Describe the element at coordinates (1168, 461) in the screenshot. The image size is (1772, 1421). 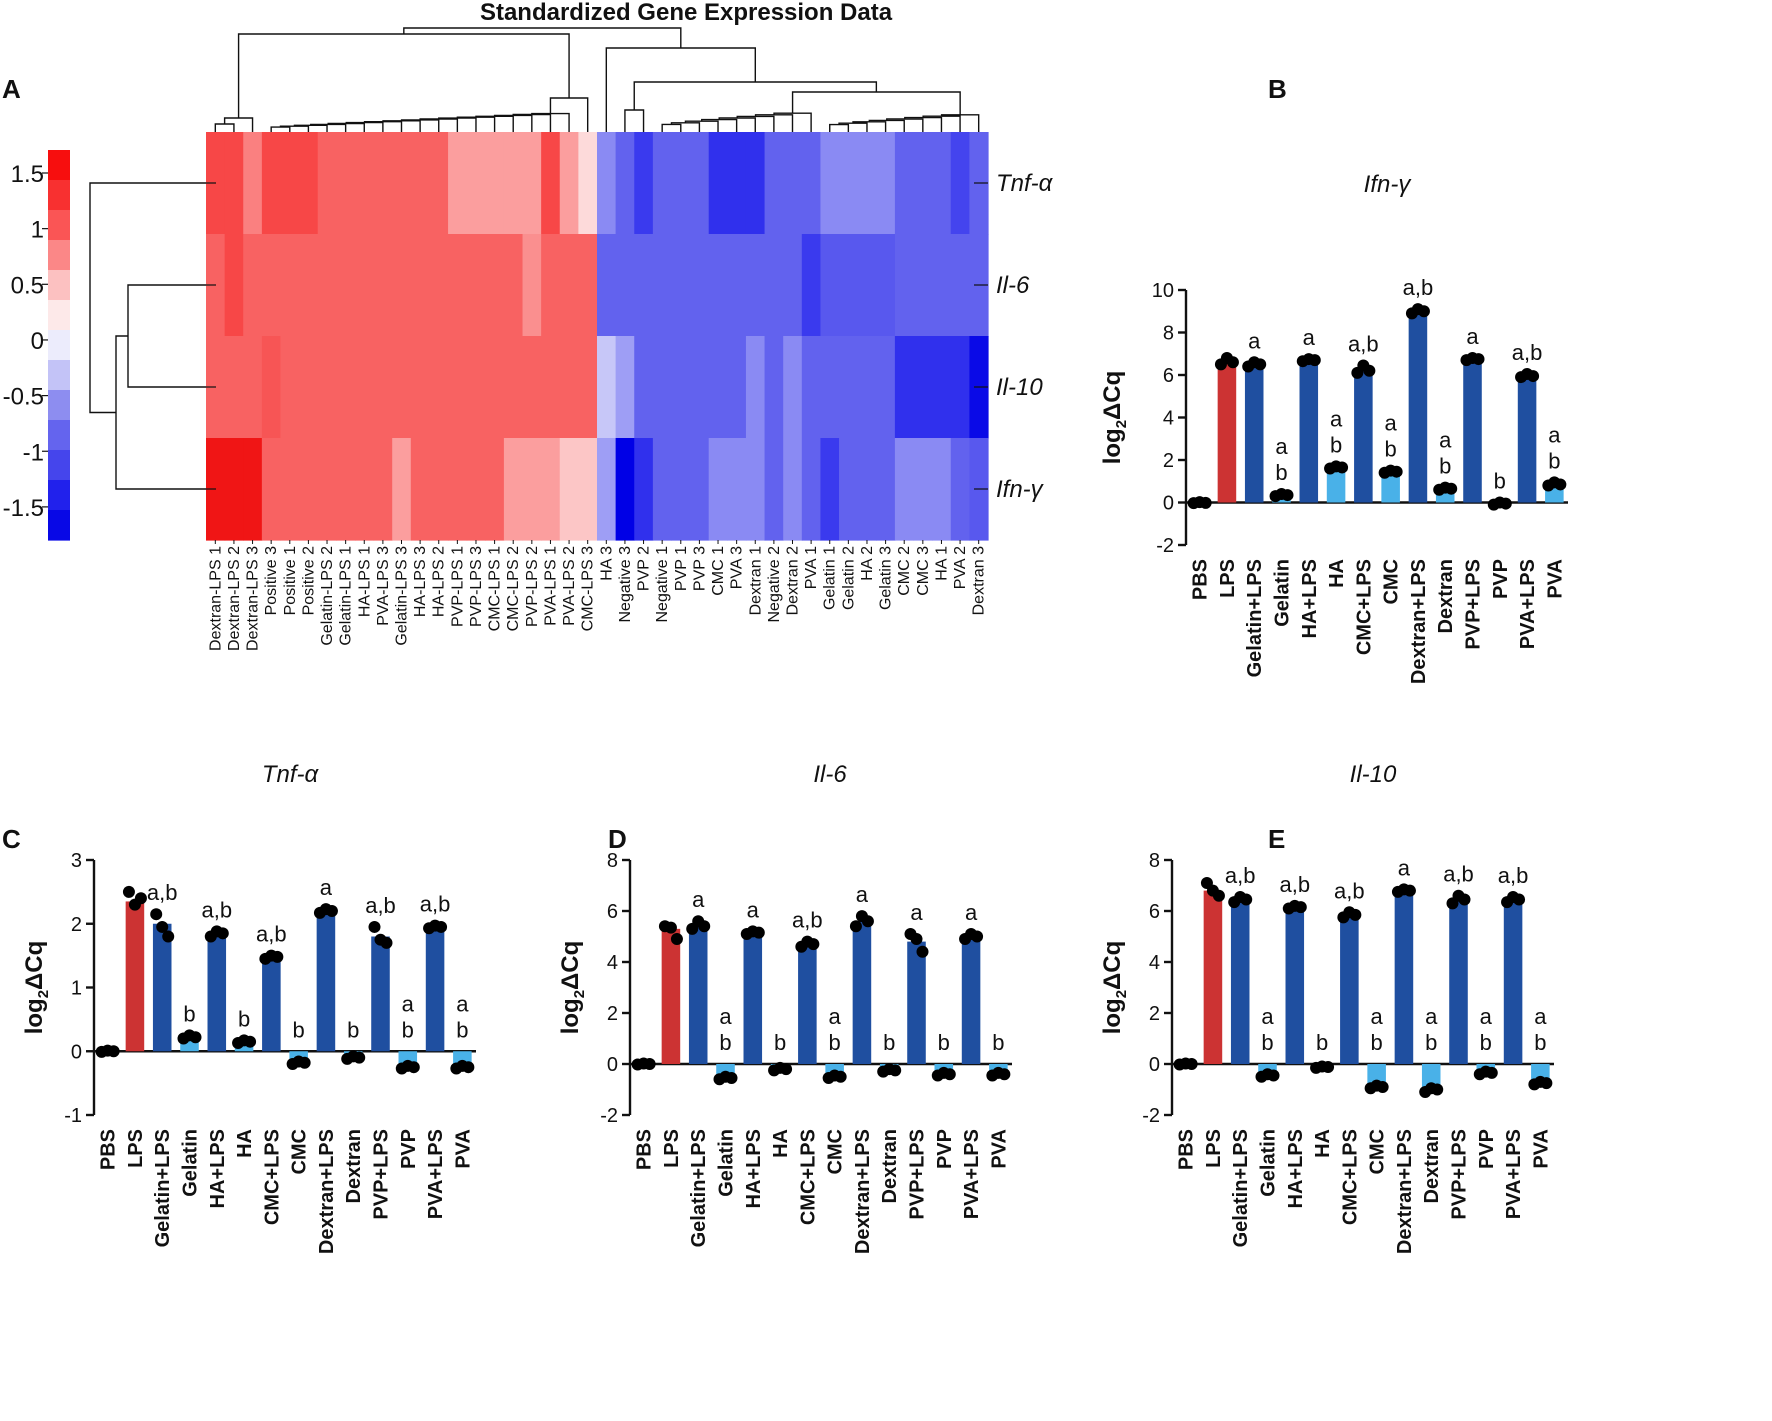
I see `y-tick-label: 2` at that location.